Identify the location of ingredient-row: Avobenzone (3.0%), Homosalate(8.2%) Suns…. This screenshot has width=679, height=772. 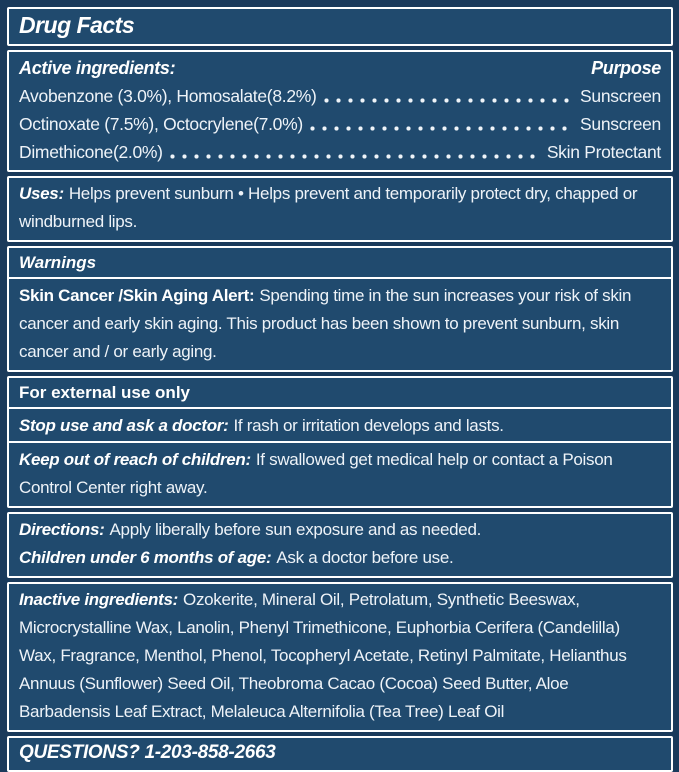
(340, 96).